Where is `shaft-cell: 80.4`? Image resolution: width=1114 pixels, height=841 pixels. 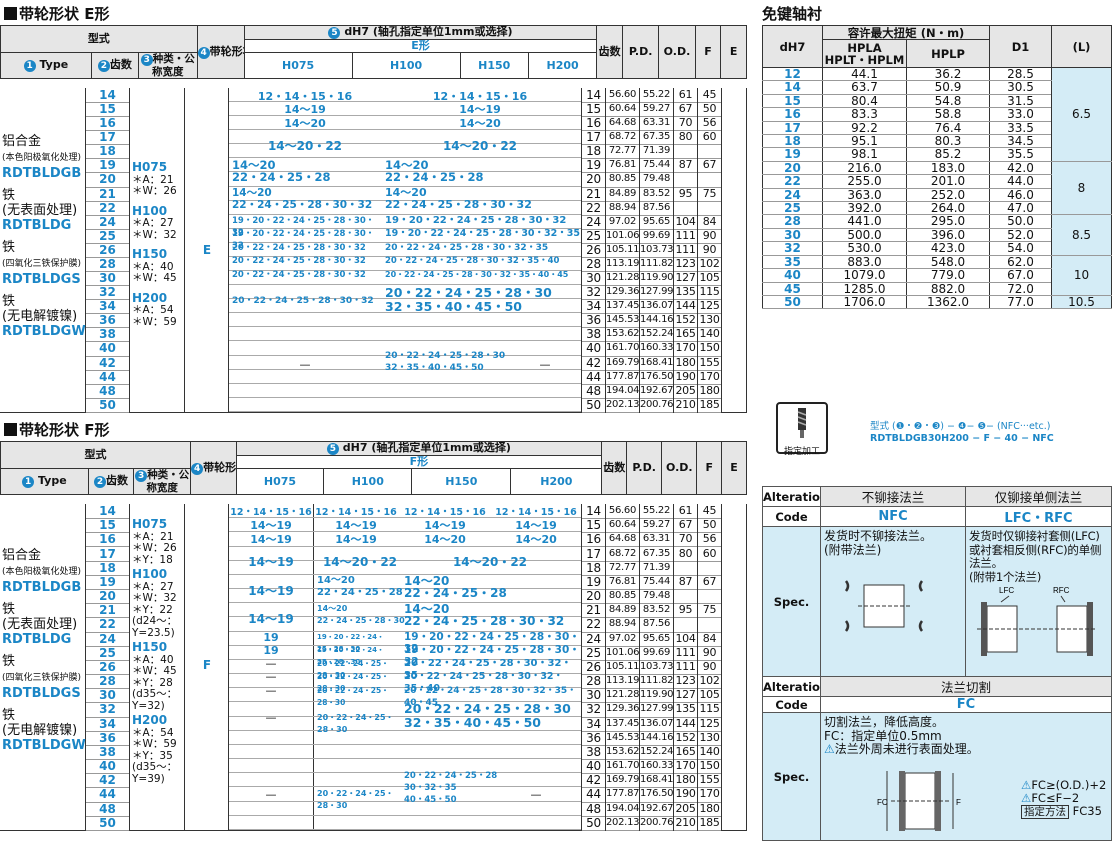 shaft-cell: 80.4 is located at coordinates (864, 101).